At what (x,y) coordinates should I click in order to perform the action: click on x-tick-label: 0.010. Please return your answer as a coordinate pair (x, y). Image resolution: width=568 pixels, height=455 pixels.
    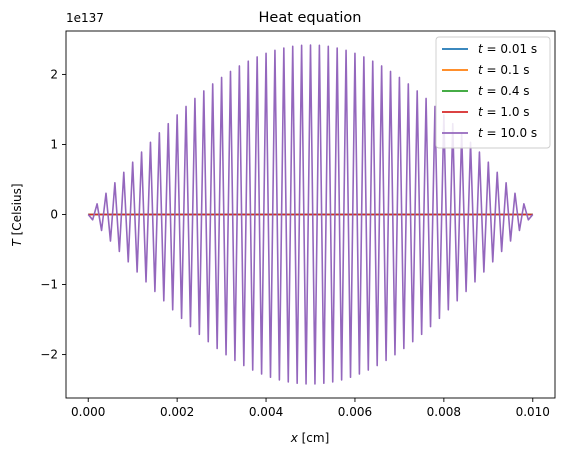
    Looking at the image, I should click on (533, 412).